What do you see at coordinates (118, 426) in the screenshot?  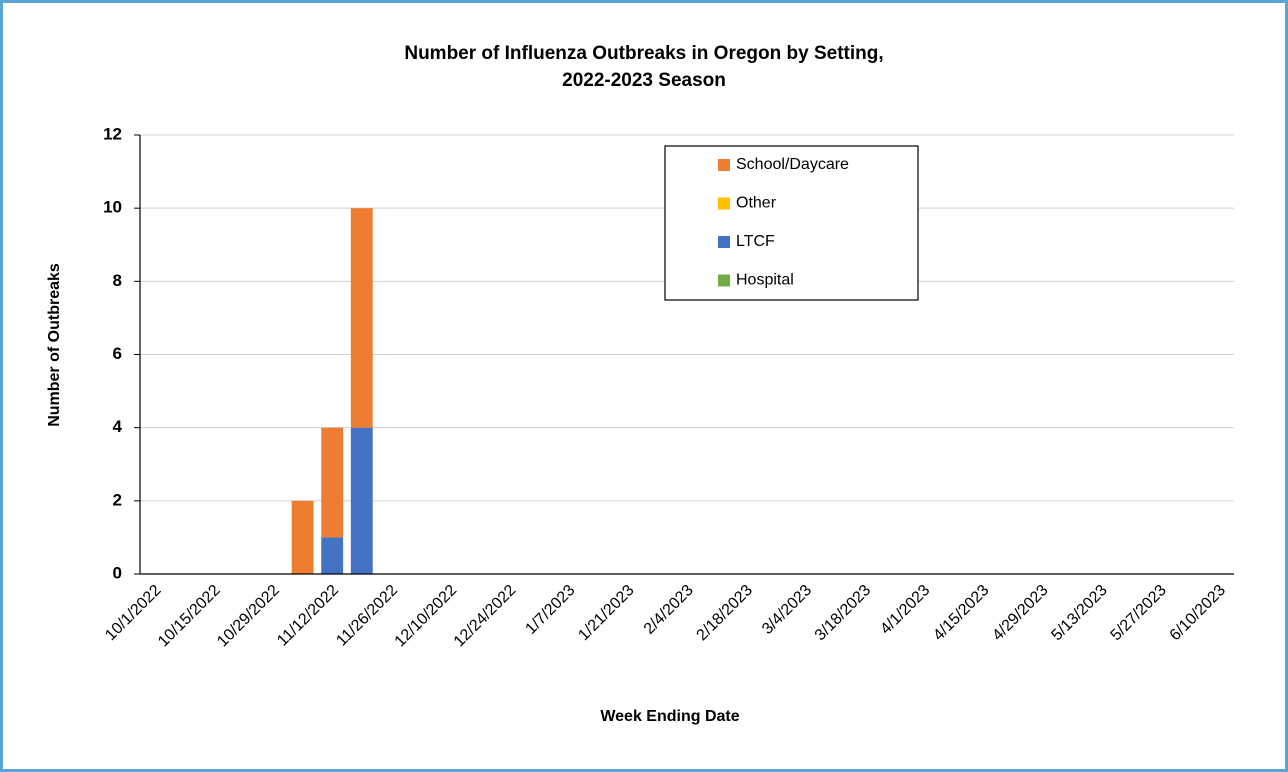 I see `y-tick-label: 4` at bounding box center [118, 426].